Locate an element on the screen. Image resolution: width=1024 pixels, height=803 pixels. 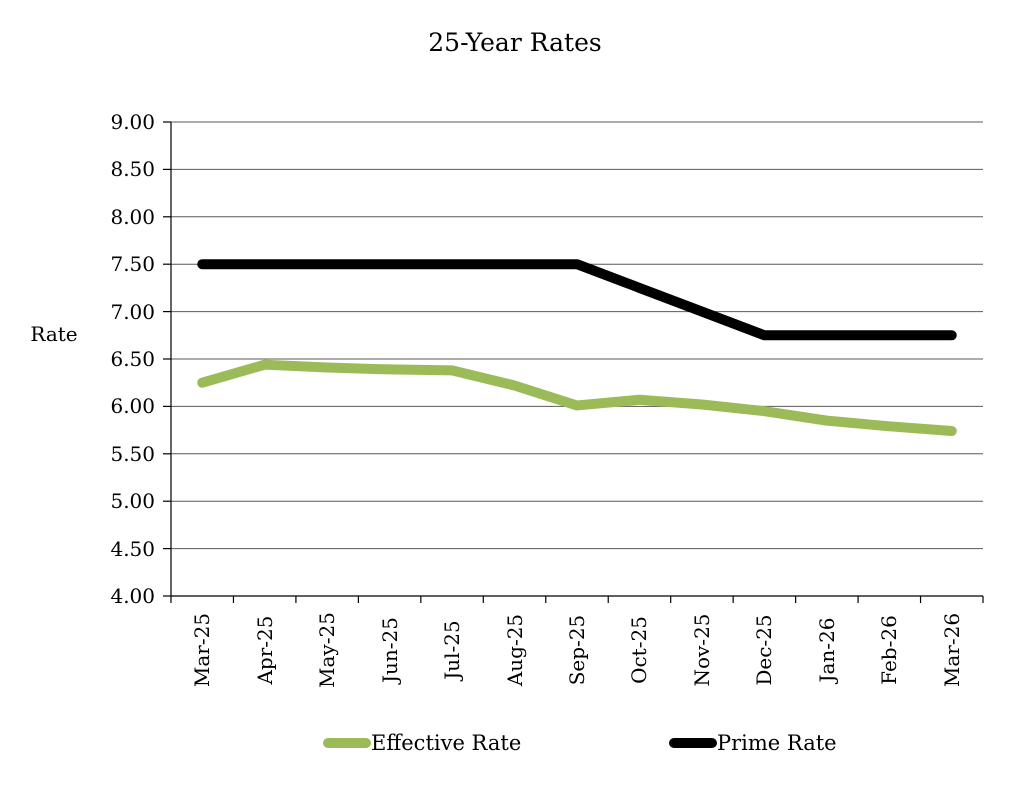
y-tick-label: 7.50 is located at coordinates (132, 264).